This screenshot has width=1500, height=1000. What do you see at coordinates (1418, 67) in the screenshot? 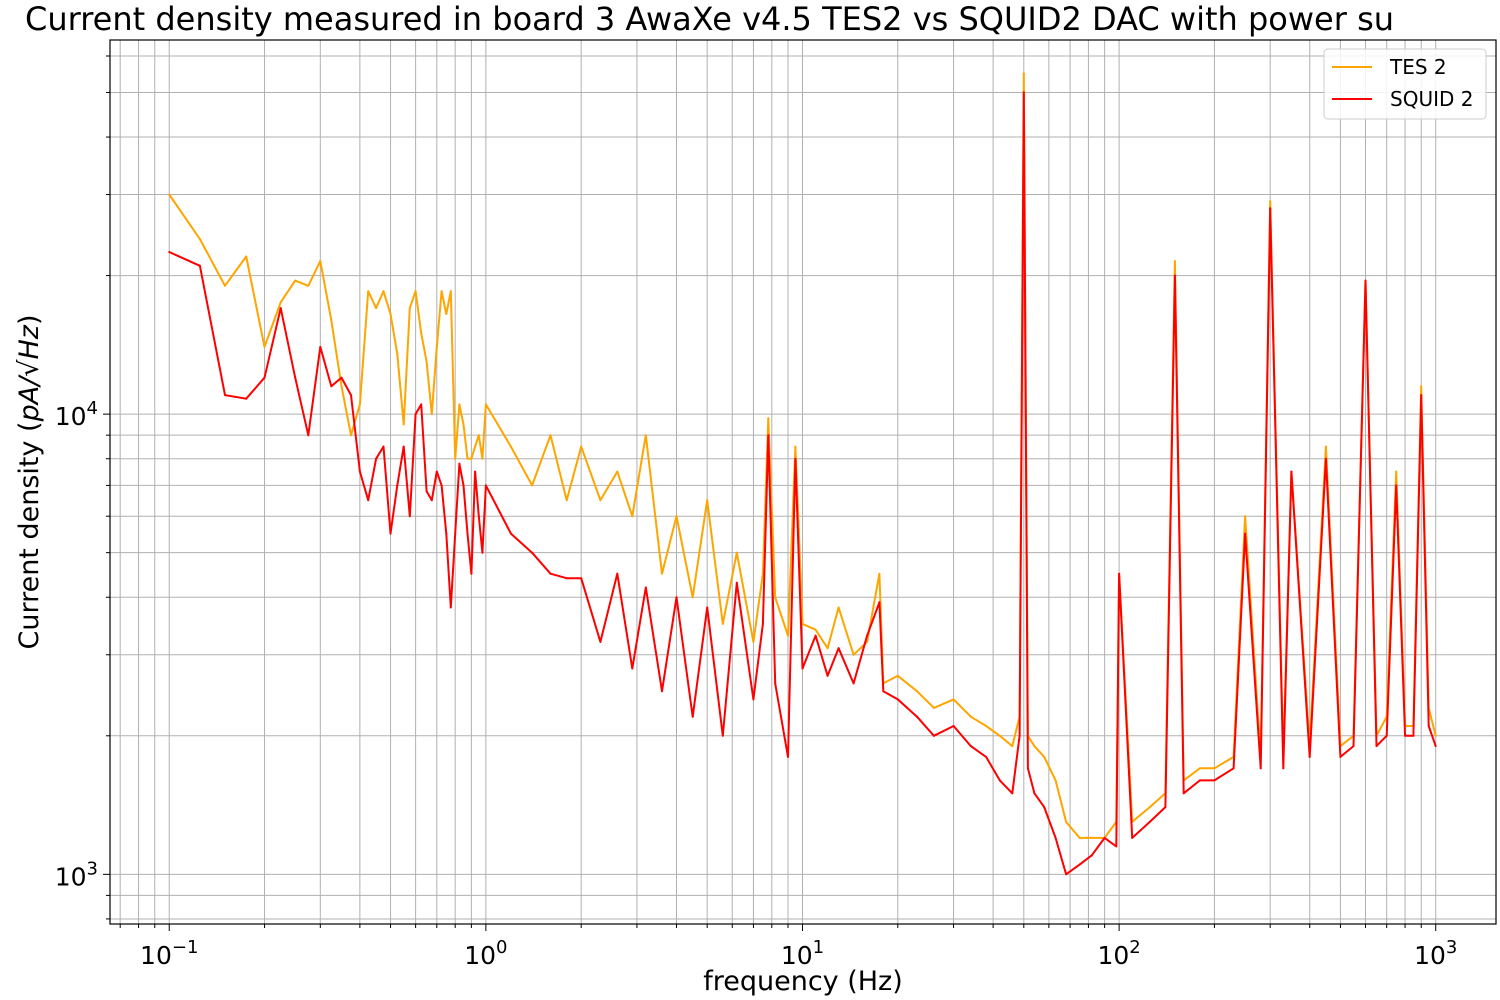
I see `legend-label-tes-2: TES 2` at bounding box center [1418, 67].